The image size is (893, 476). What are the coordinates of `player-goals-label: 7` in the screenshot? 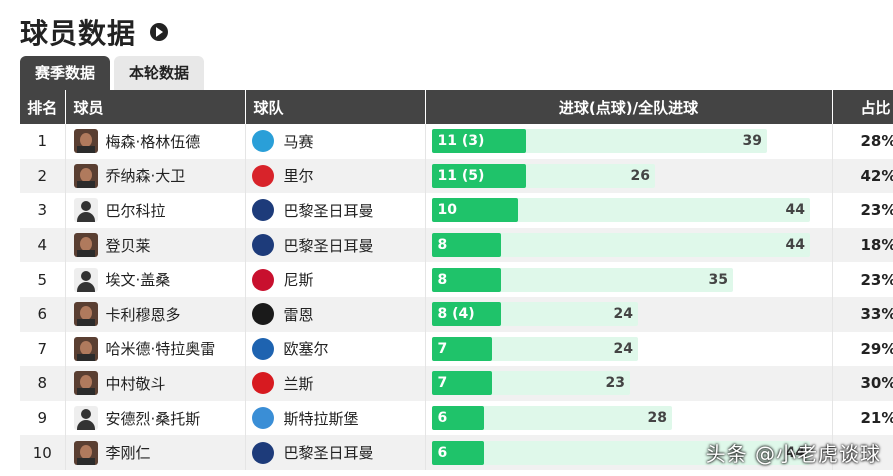 It's located at (442, 348).